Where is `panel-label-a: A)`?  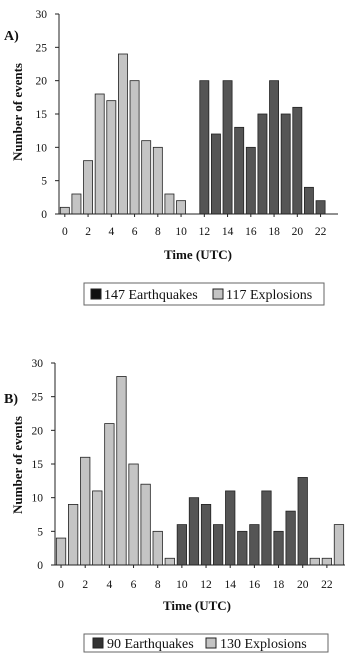 panel-label-a: A) is located at coordinates (11, 36).